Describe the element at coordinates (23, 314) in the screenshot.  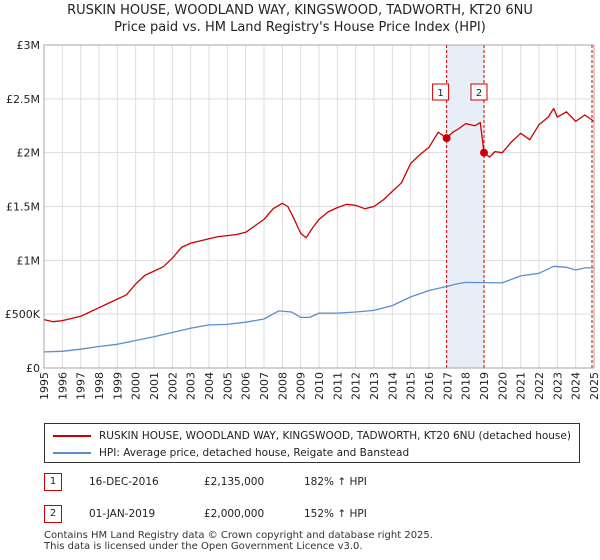
I see `y-tick-label: £500K` at that location.